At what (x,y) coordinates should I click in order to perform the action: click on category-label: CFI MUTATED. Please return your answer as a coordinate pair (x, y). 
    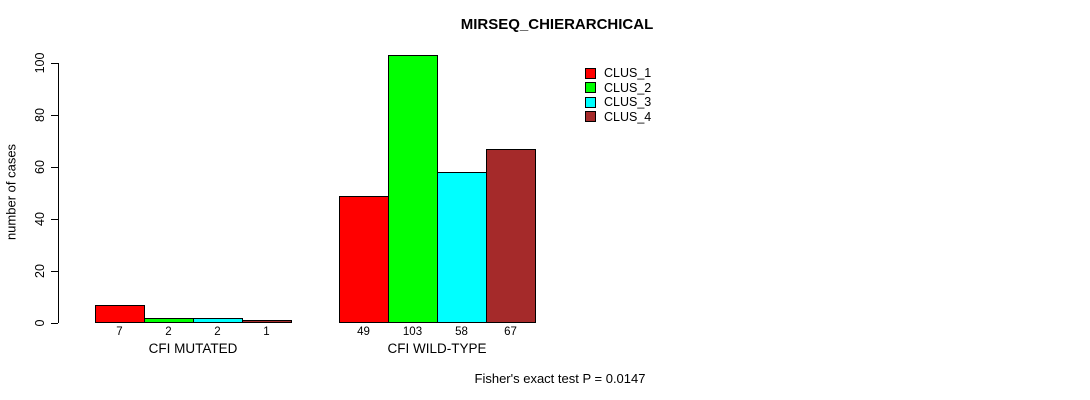
    Looking at the image, I should click on (193, 348).